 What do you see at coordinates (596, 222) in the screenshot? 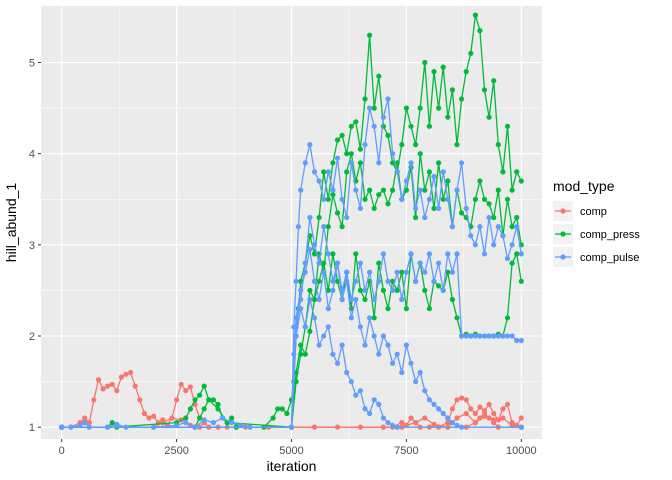
I see `legend: mod_type comp comp_press comp_pulse` at bounding box center [596, 222].